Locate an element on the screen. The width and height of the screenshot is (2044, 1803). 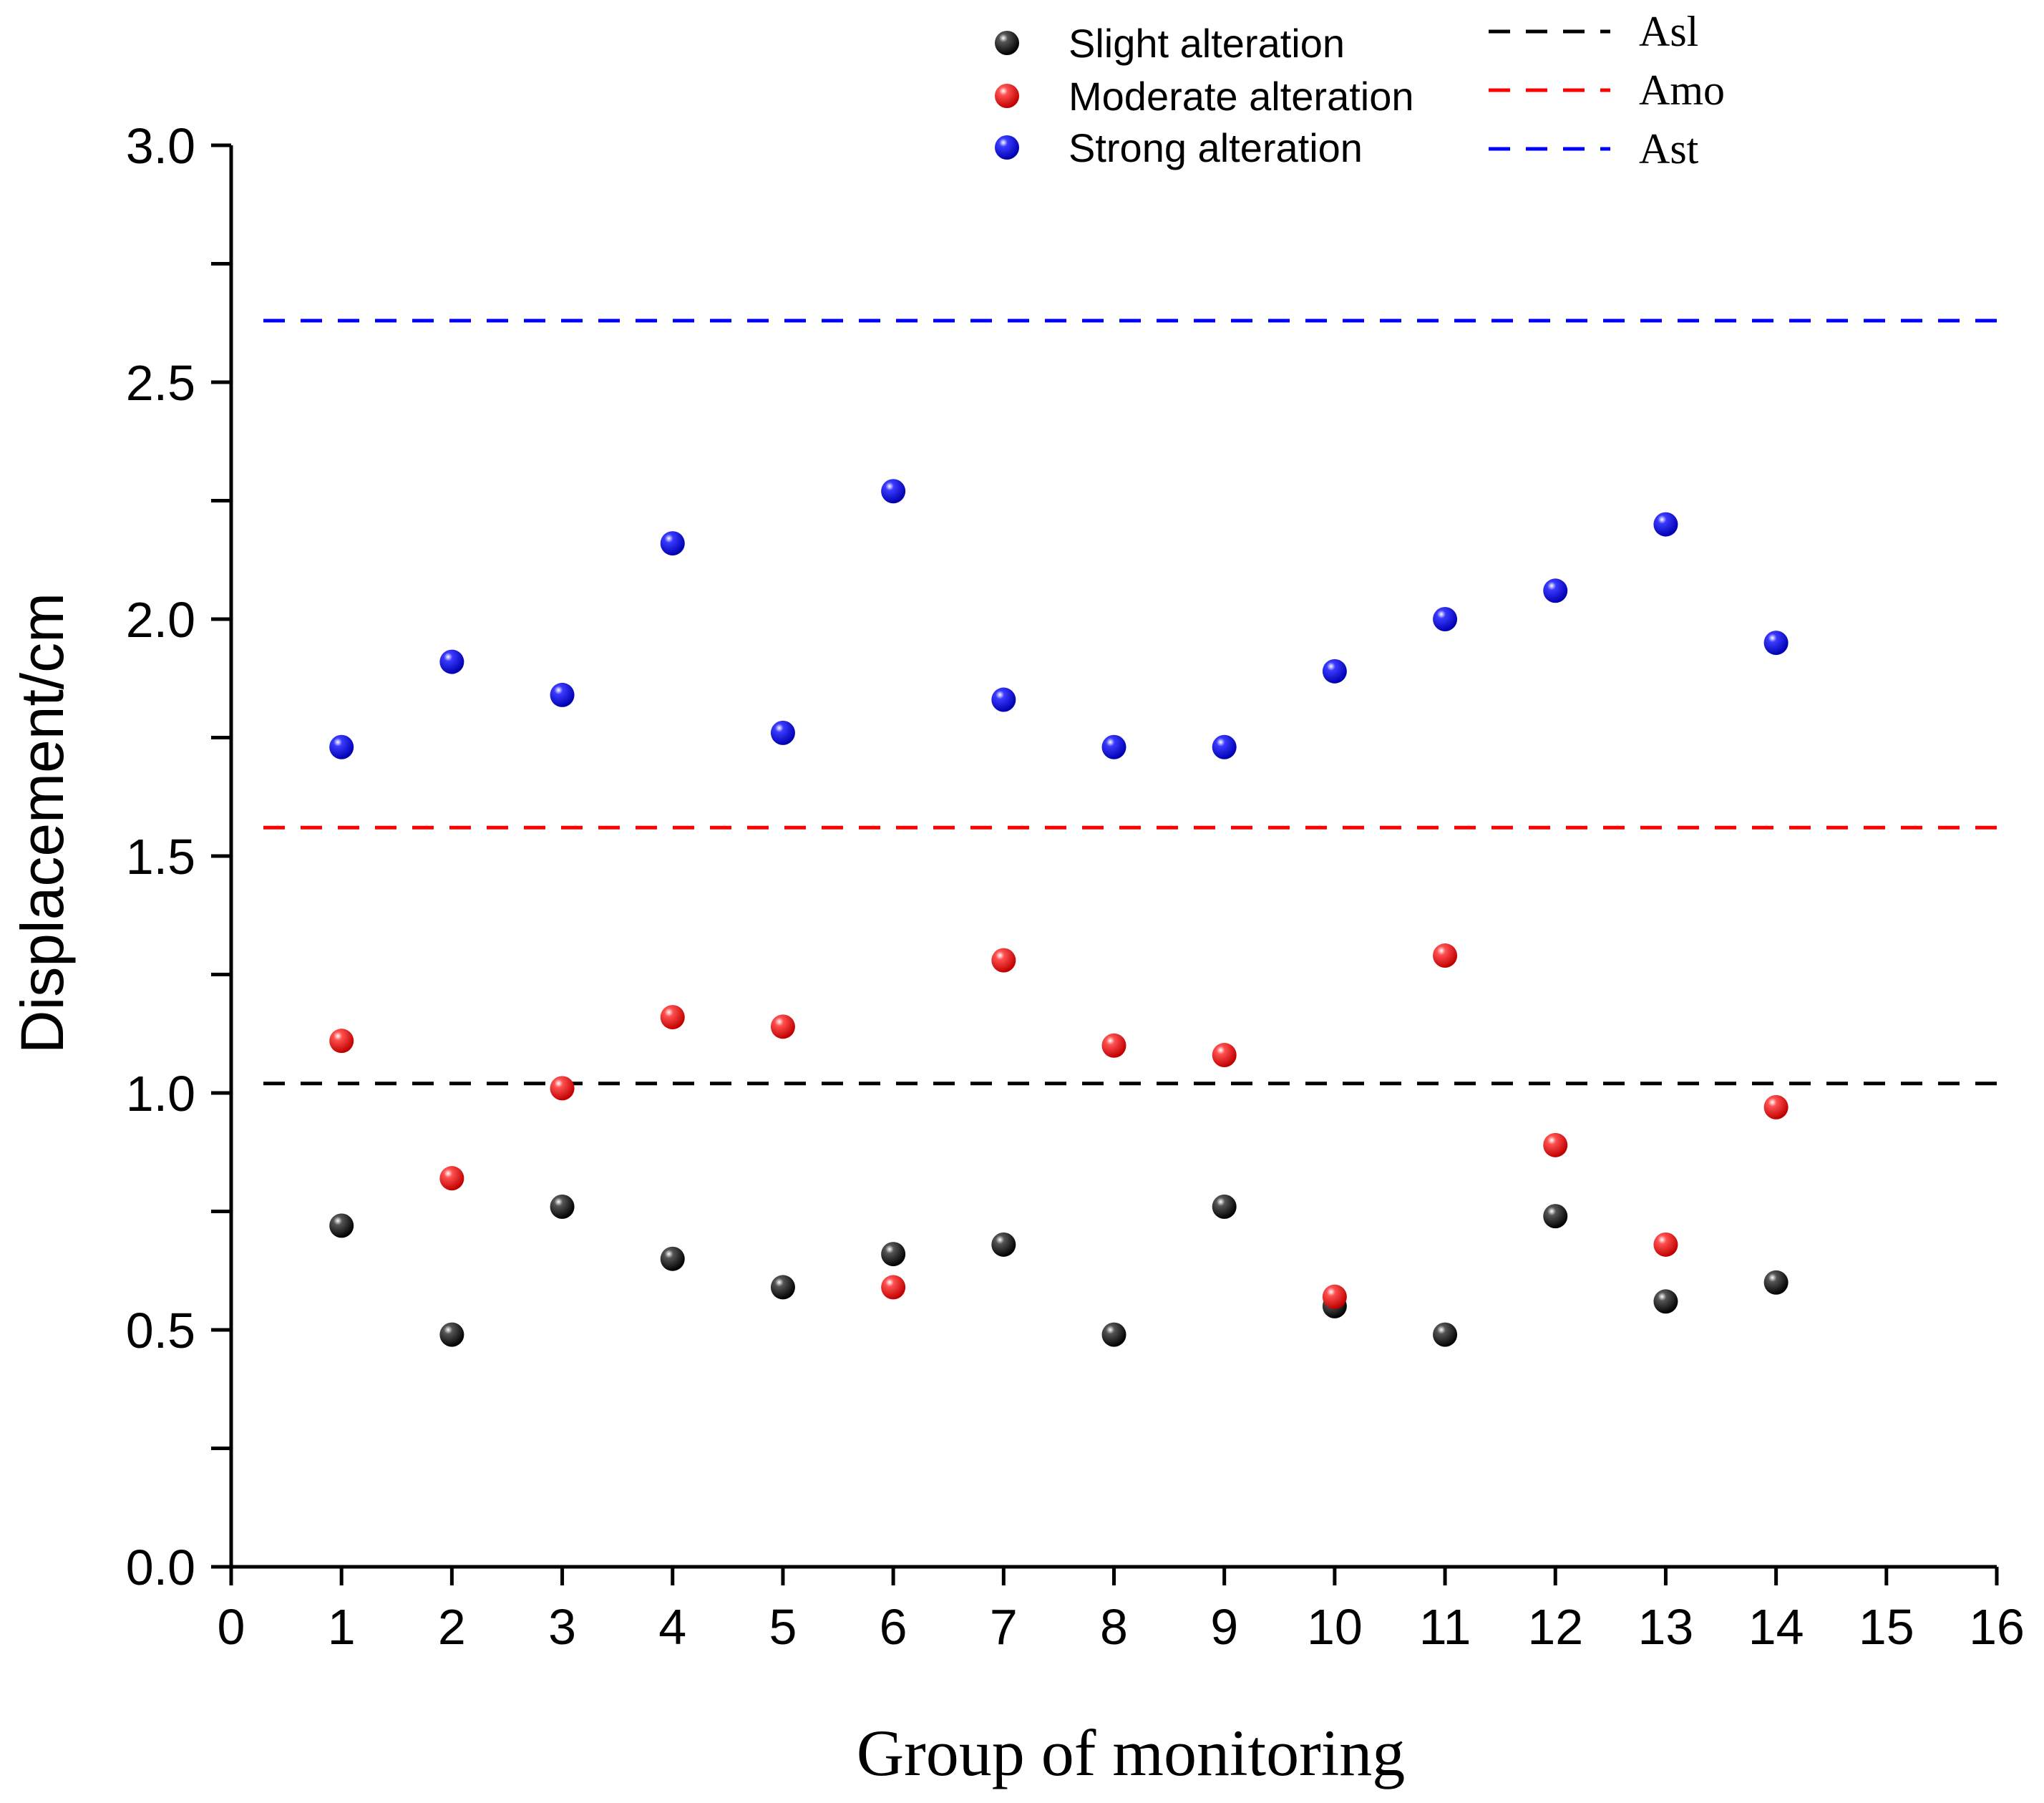
y-axis-label: Displacement/cm is located at coordinates (42, 824).